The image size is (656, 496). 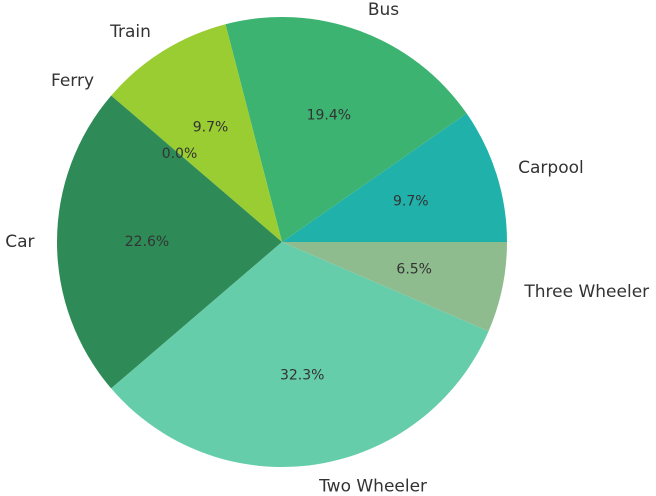 I want to click on percent-label-train: 9.7%, so click(x=211, y=127).